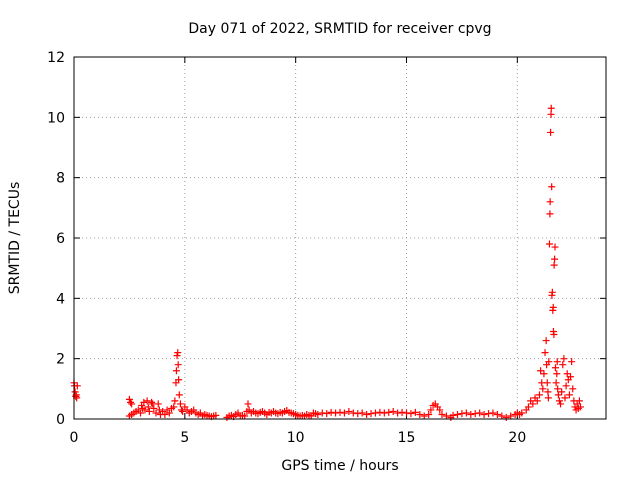 The height and width of the screenshot is (480, 640). Describe the element at coordinates (407, 438) in the screenshot. I see `x-tick-label: 15` at that location.